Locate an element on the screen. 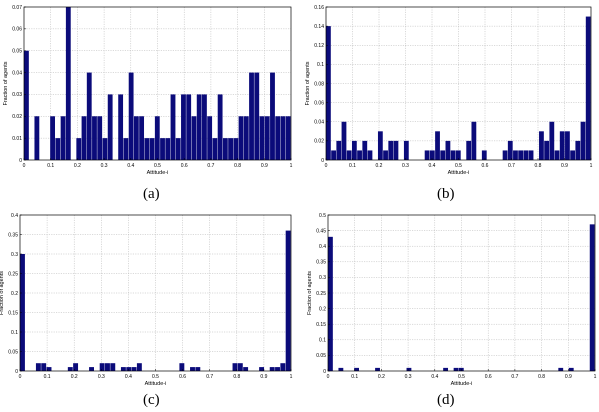 The height and width of the screenshot is (412, 599). y-tick-label: 0.06 is located at coordinates (17, 30).